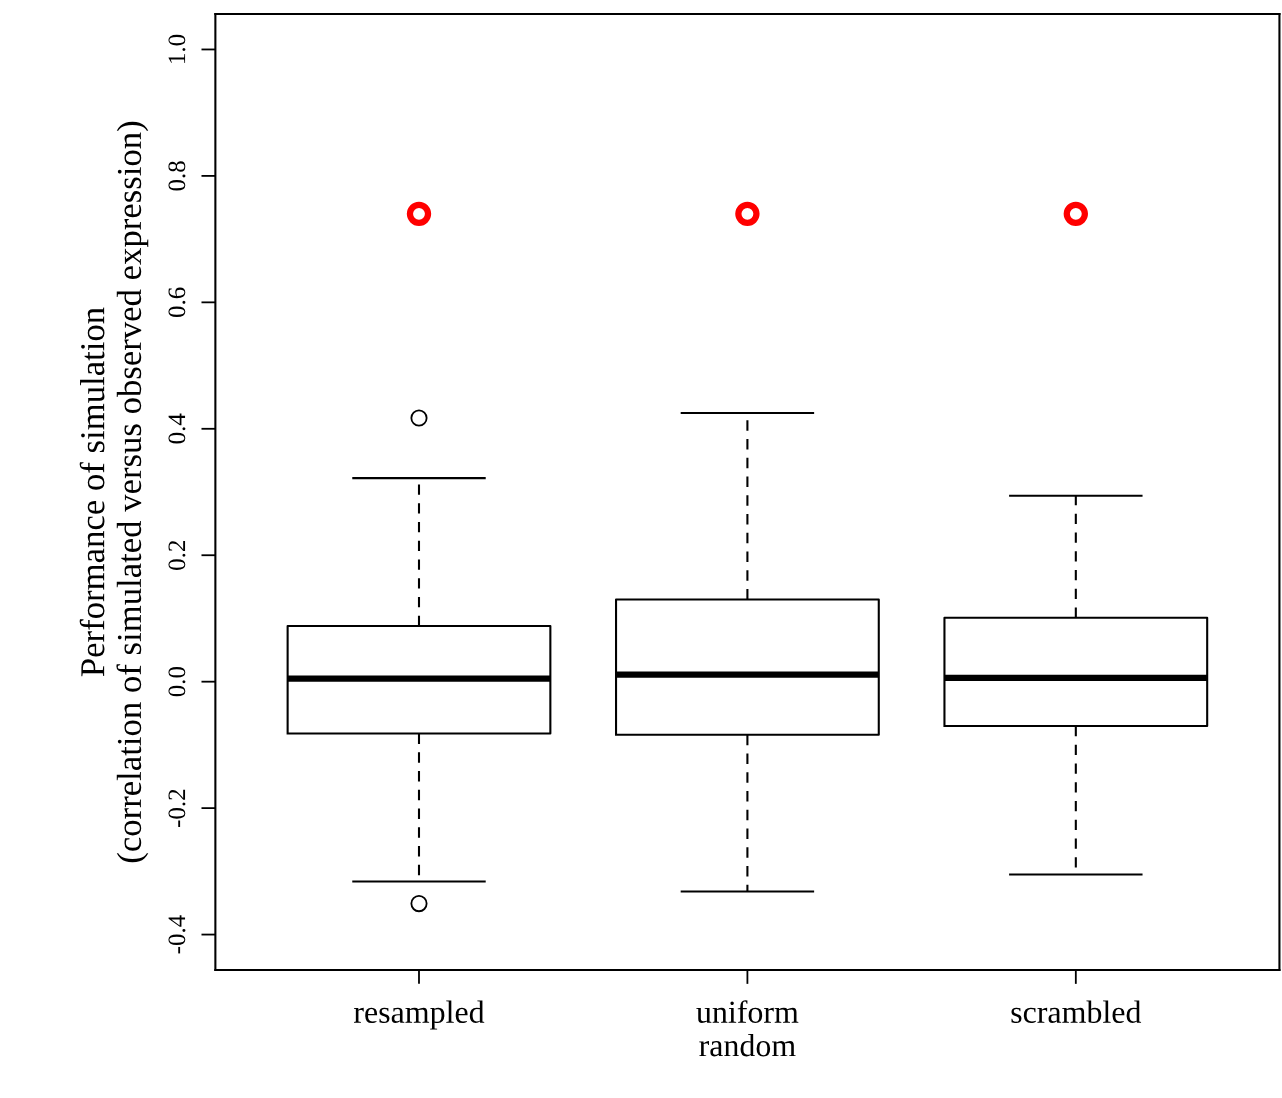  I want to click on y-tick-label: -0.4, so click(177, 934).